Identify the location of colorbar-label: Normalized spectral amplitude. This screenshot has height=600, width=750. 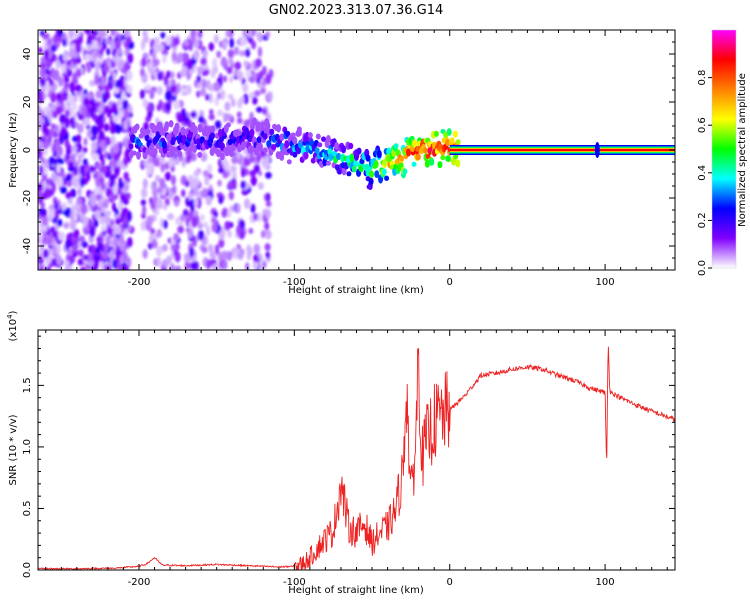
(742, 150).